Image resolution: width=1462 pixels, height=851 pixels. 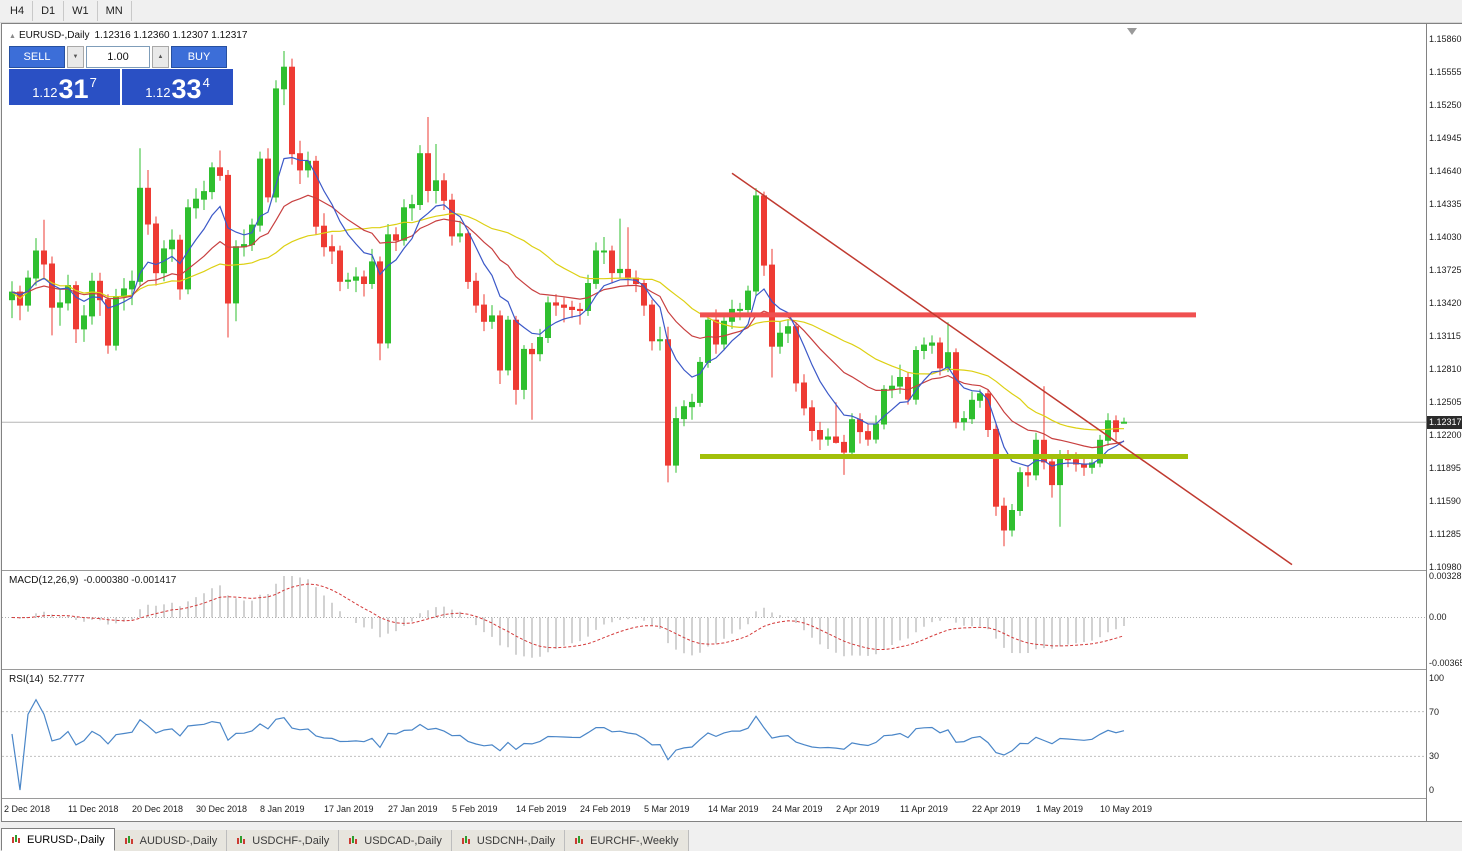 I want to click on tab-audusd-daily: AUDUSD-,Daily, so click(x=171, y=840).